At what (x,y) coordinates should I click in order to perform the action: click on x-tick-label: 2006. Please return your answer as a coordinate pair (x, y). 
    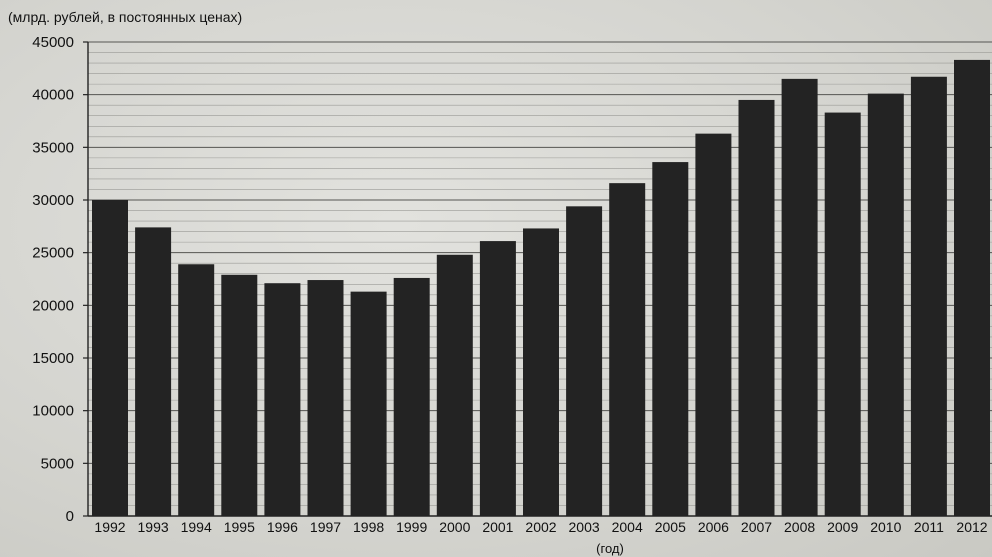
    Looking at the image, I should click on (713, 527).